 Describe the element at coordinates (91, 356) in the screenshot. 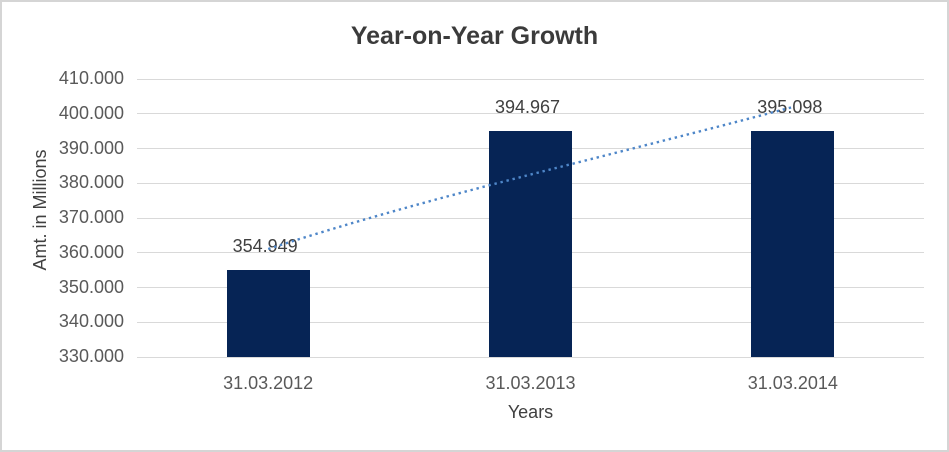

I see `y-tick-label: 330.000` at that location.